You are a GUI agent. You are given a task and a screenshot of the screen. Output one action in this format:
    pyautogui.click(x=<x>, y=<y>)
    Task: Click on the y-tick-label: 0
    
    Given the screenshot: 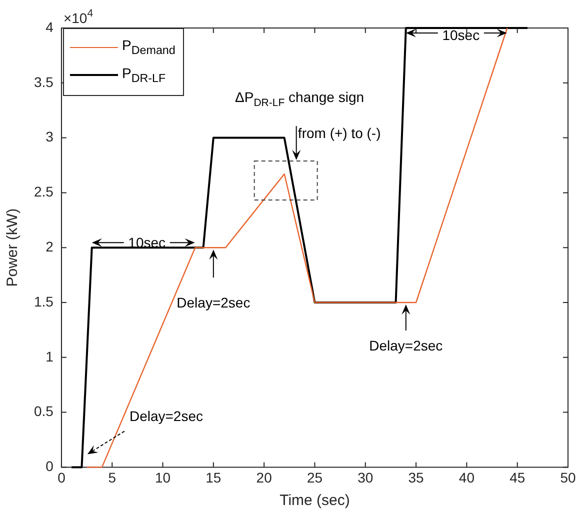 What is the action you would take?
    pyautogui.click(x=50, y=466)
    